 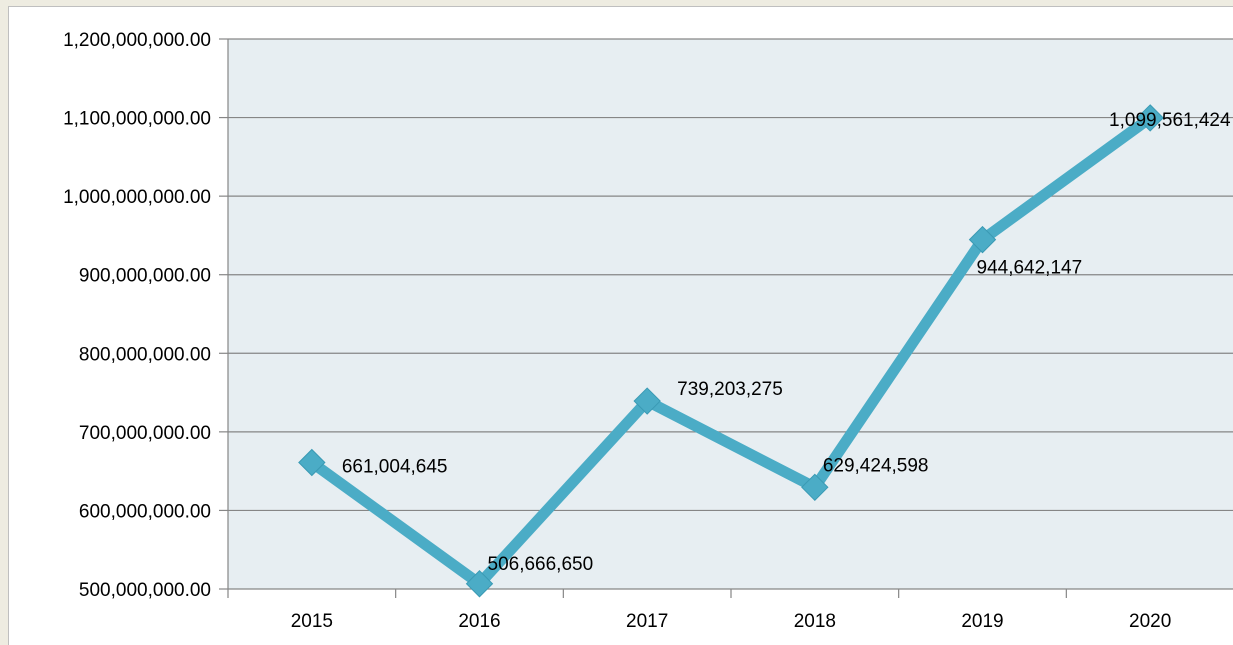 What do you see at coordinates (1030, 268) in the screenshot?
I see `data-label: 944,642,147` at bounding box center [1030, 268].